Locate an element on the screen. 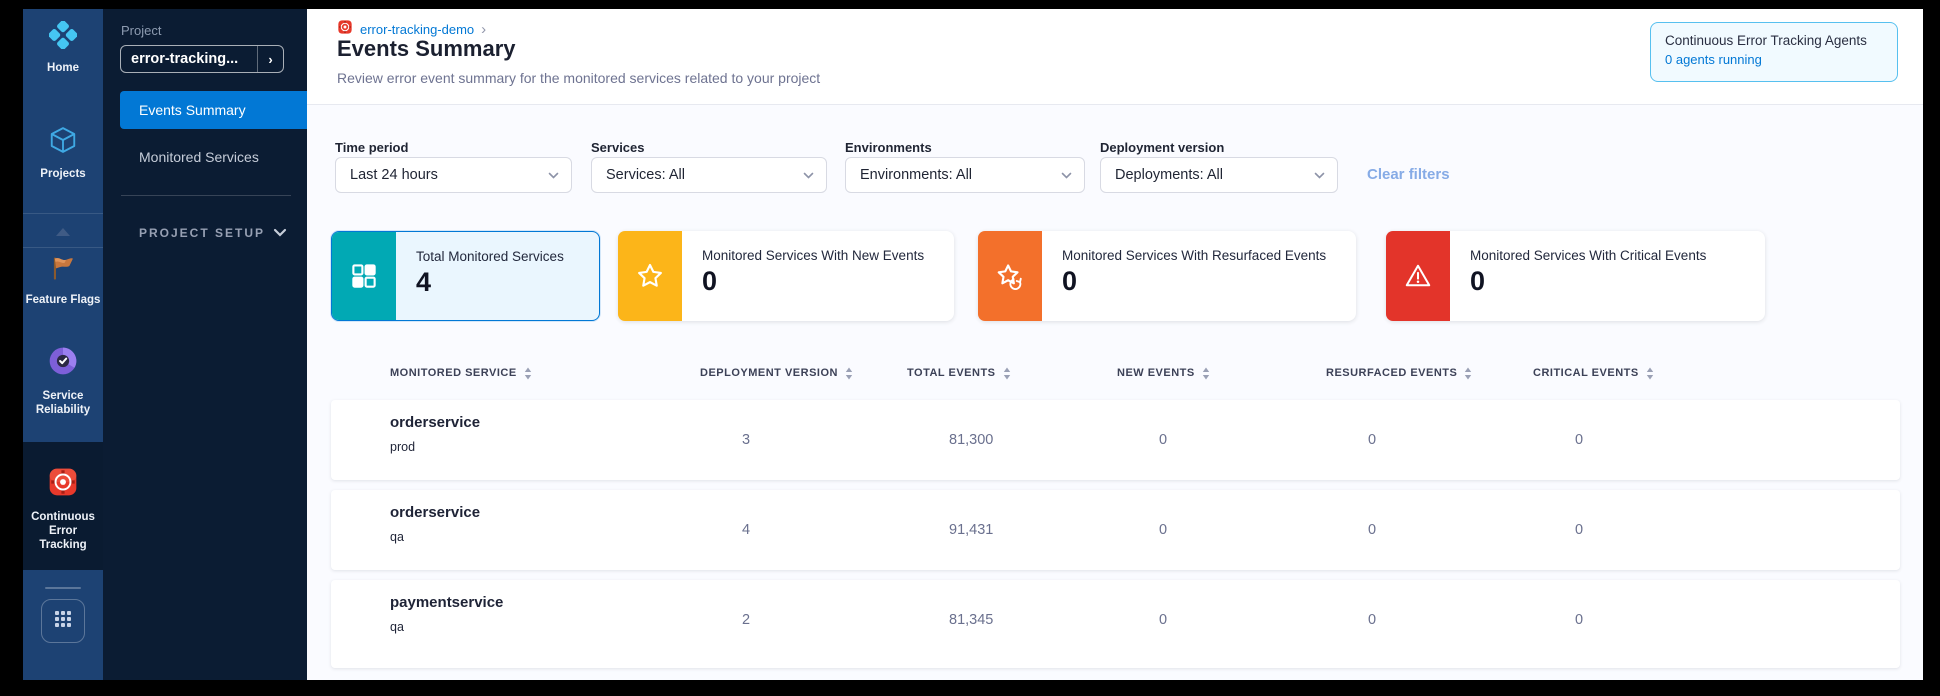  module-grid-button is located at coordinates (63, 621).